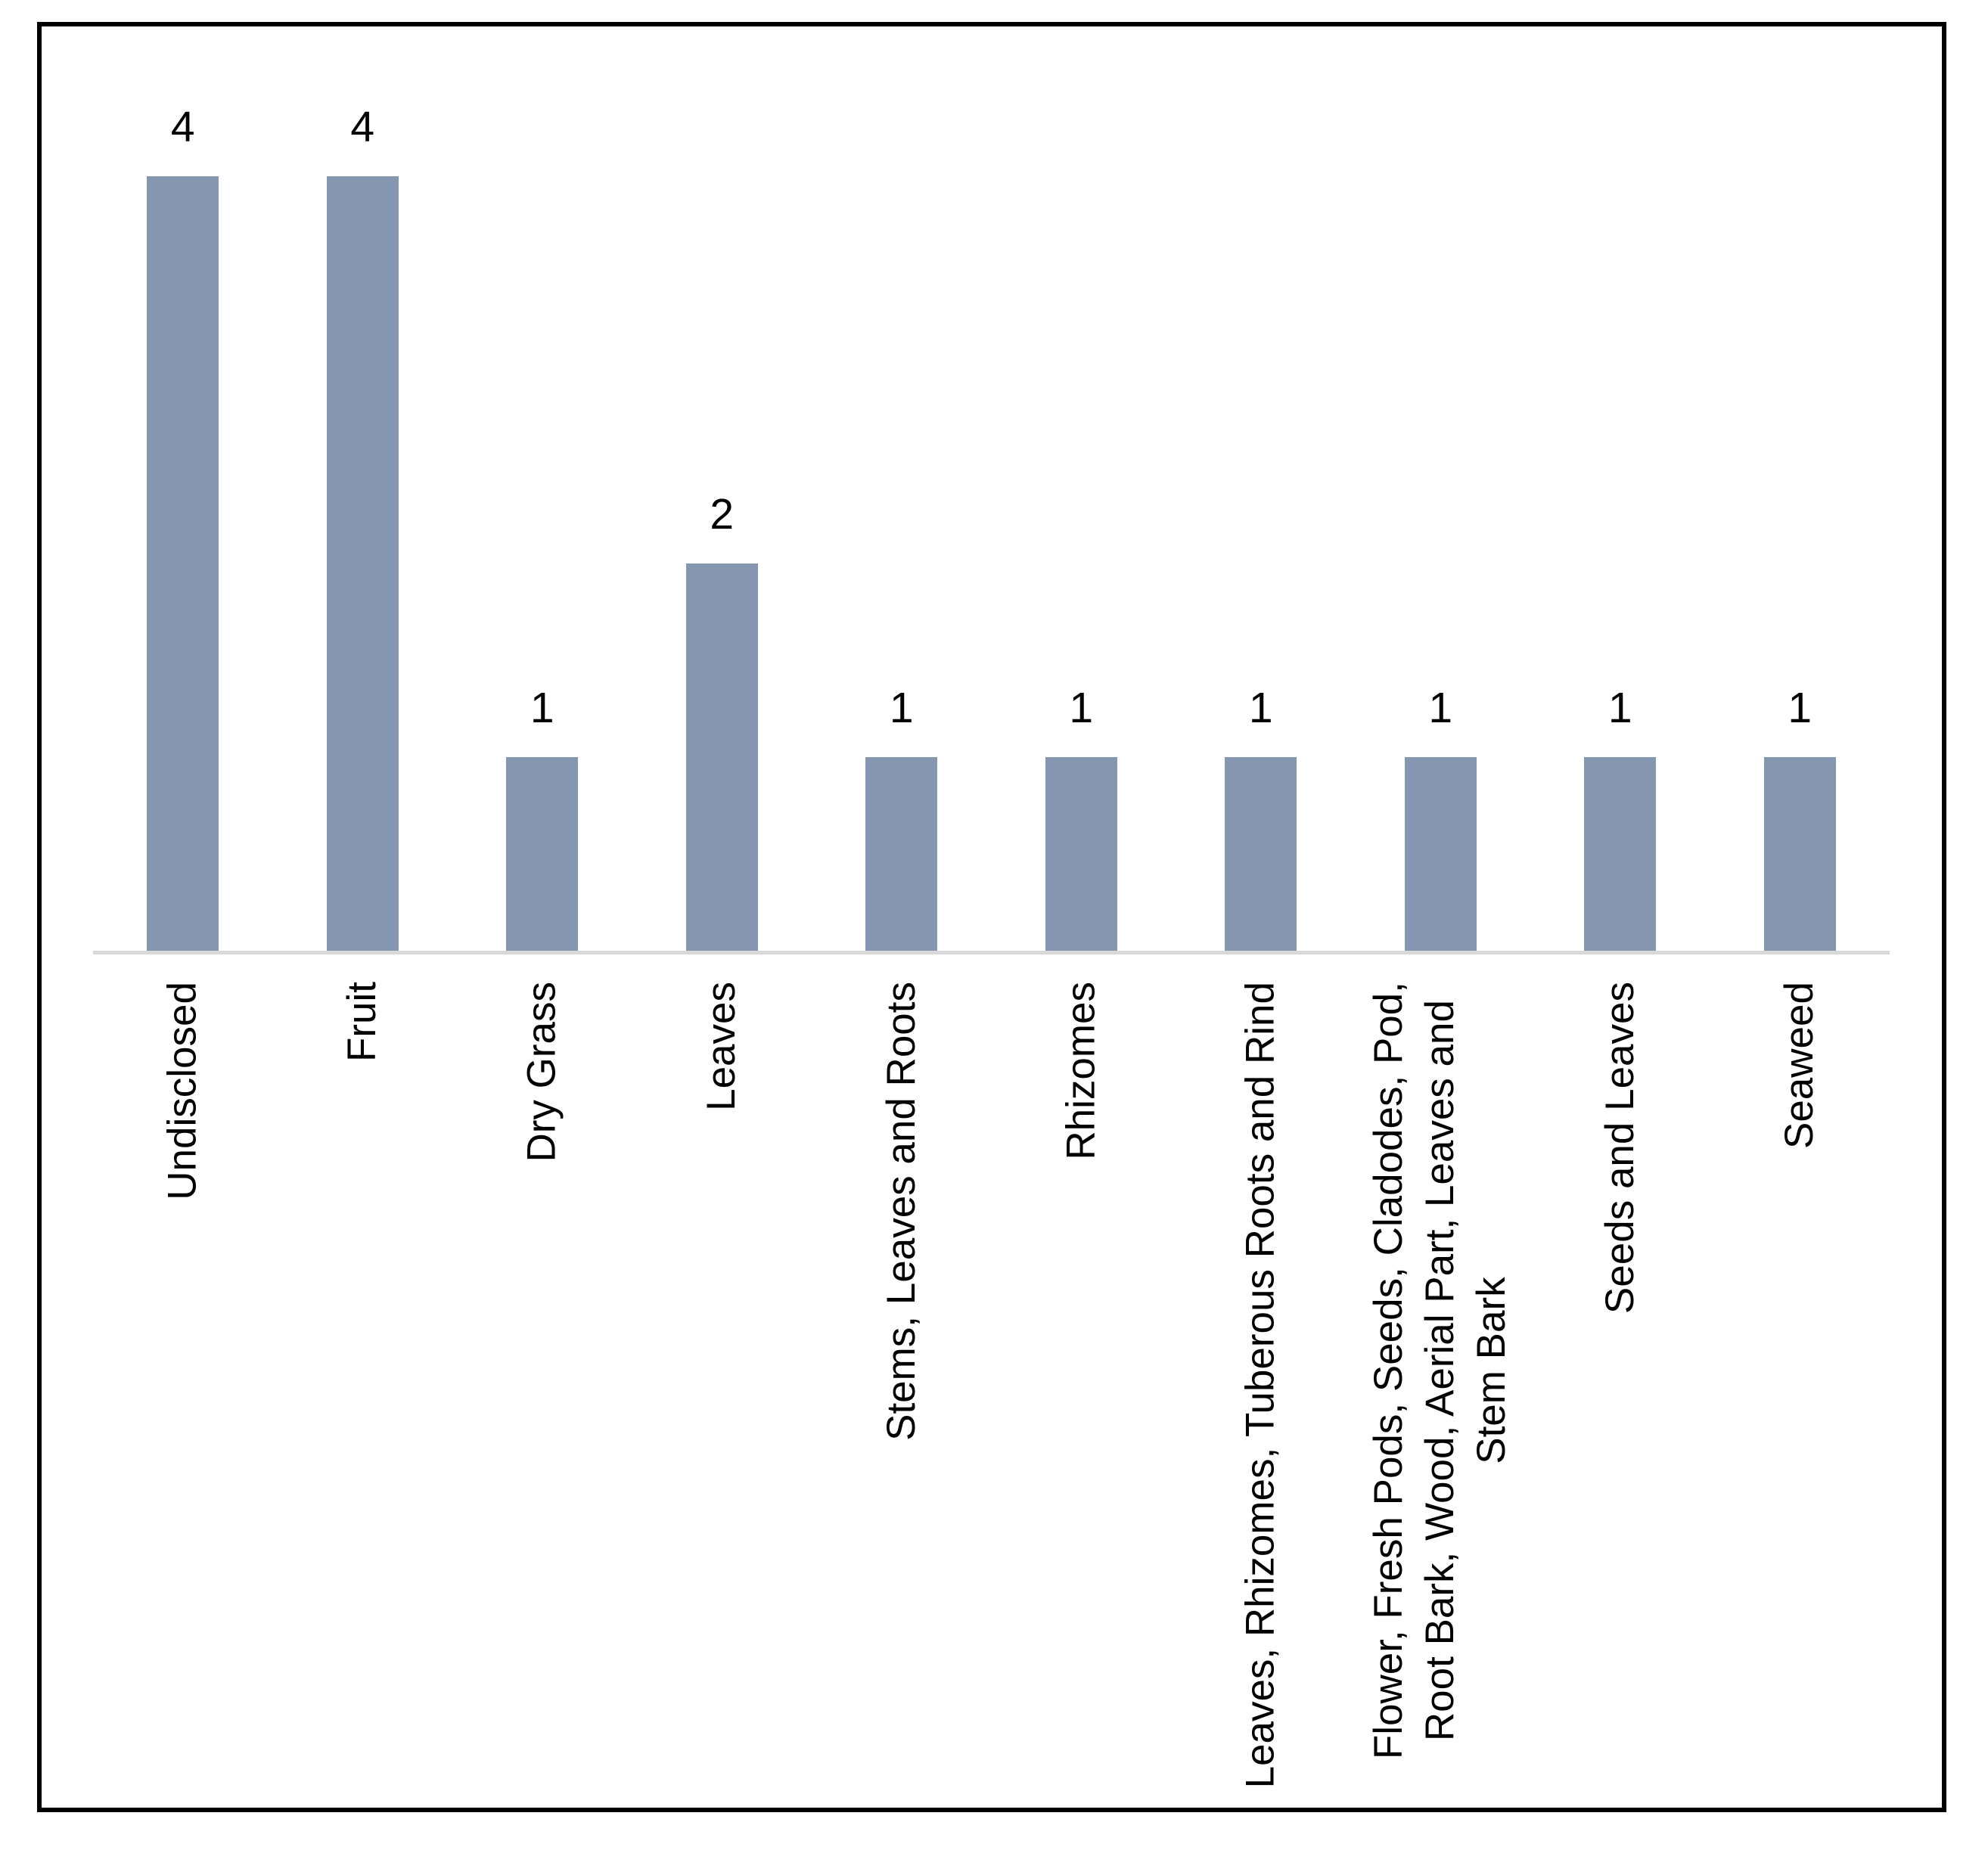 Image resolution: width=1988 pixels, height=1850 pixels. I want to click on category-label: Rhizomes, so click(1081, 1071).